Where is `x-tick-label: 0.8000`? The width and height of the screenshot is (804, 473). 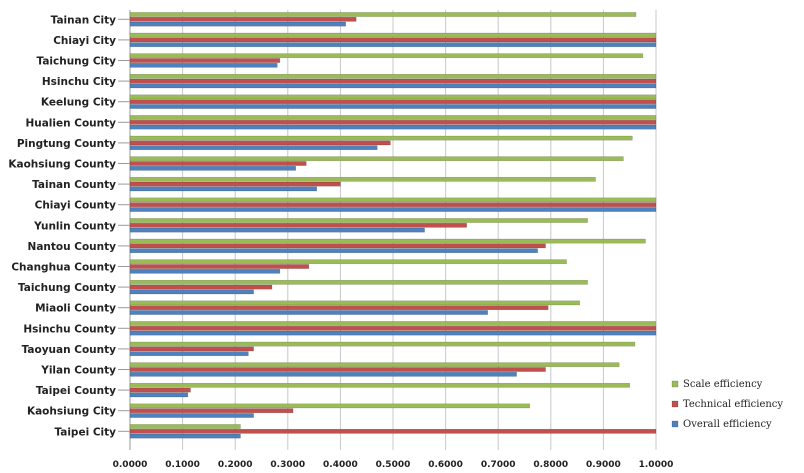 x-tick-label: 0.8000 is located at coordinates (550, 465).